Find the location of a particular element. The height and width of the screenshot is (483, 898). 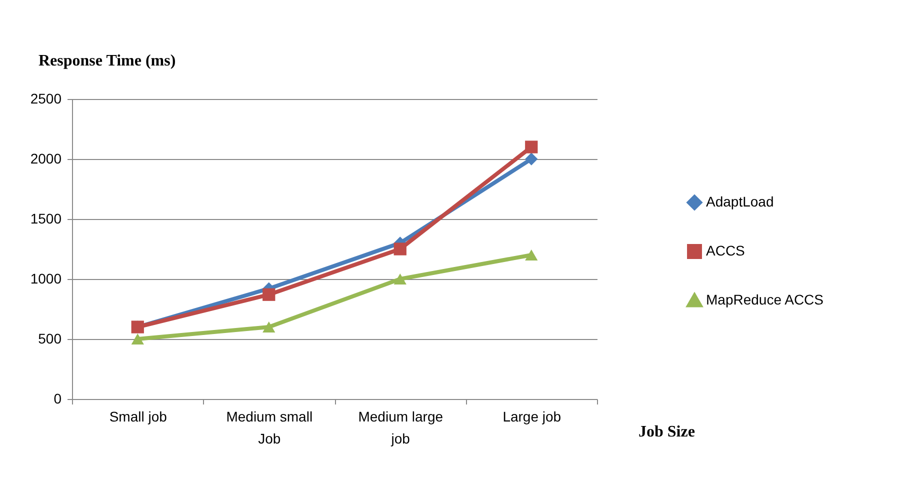

y-tick-label: 0 is located at coordinates (58, 398).